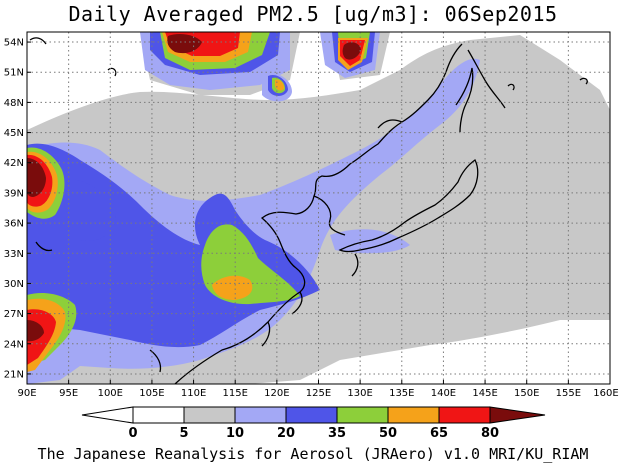  Describe the element at coordinates (439, 433) in the screenshot. I see `colorbar-label: 65` at that location.